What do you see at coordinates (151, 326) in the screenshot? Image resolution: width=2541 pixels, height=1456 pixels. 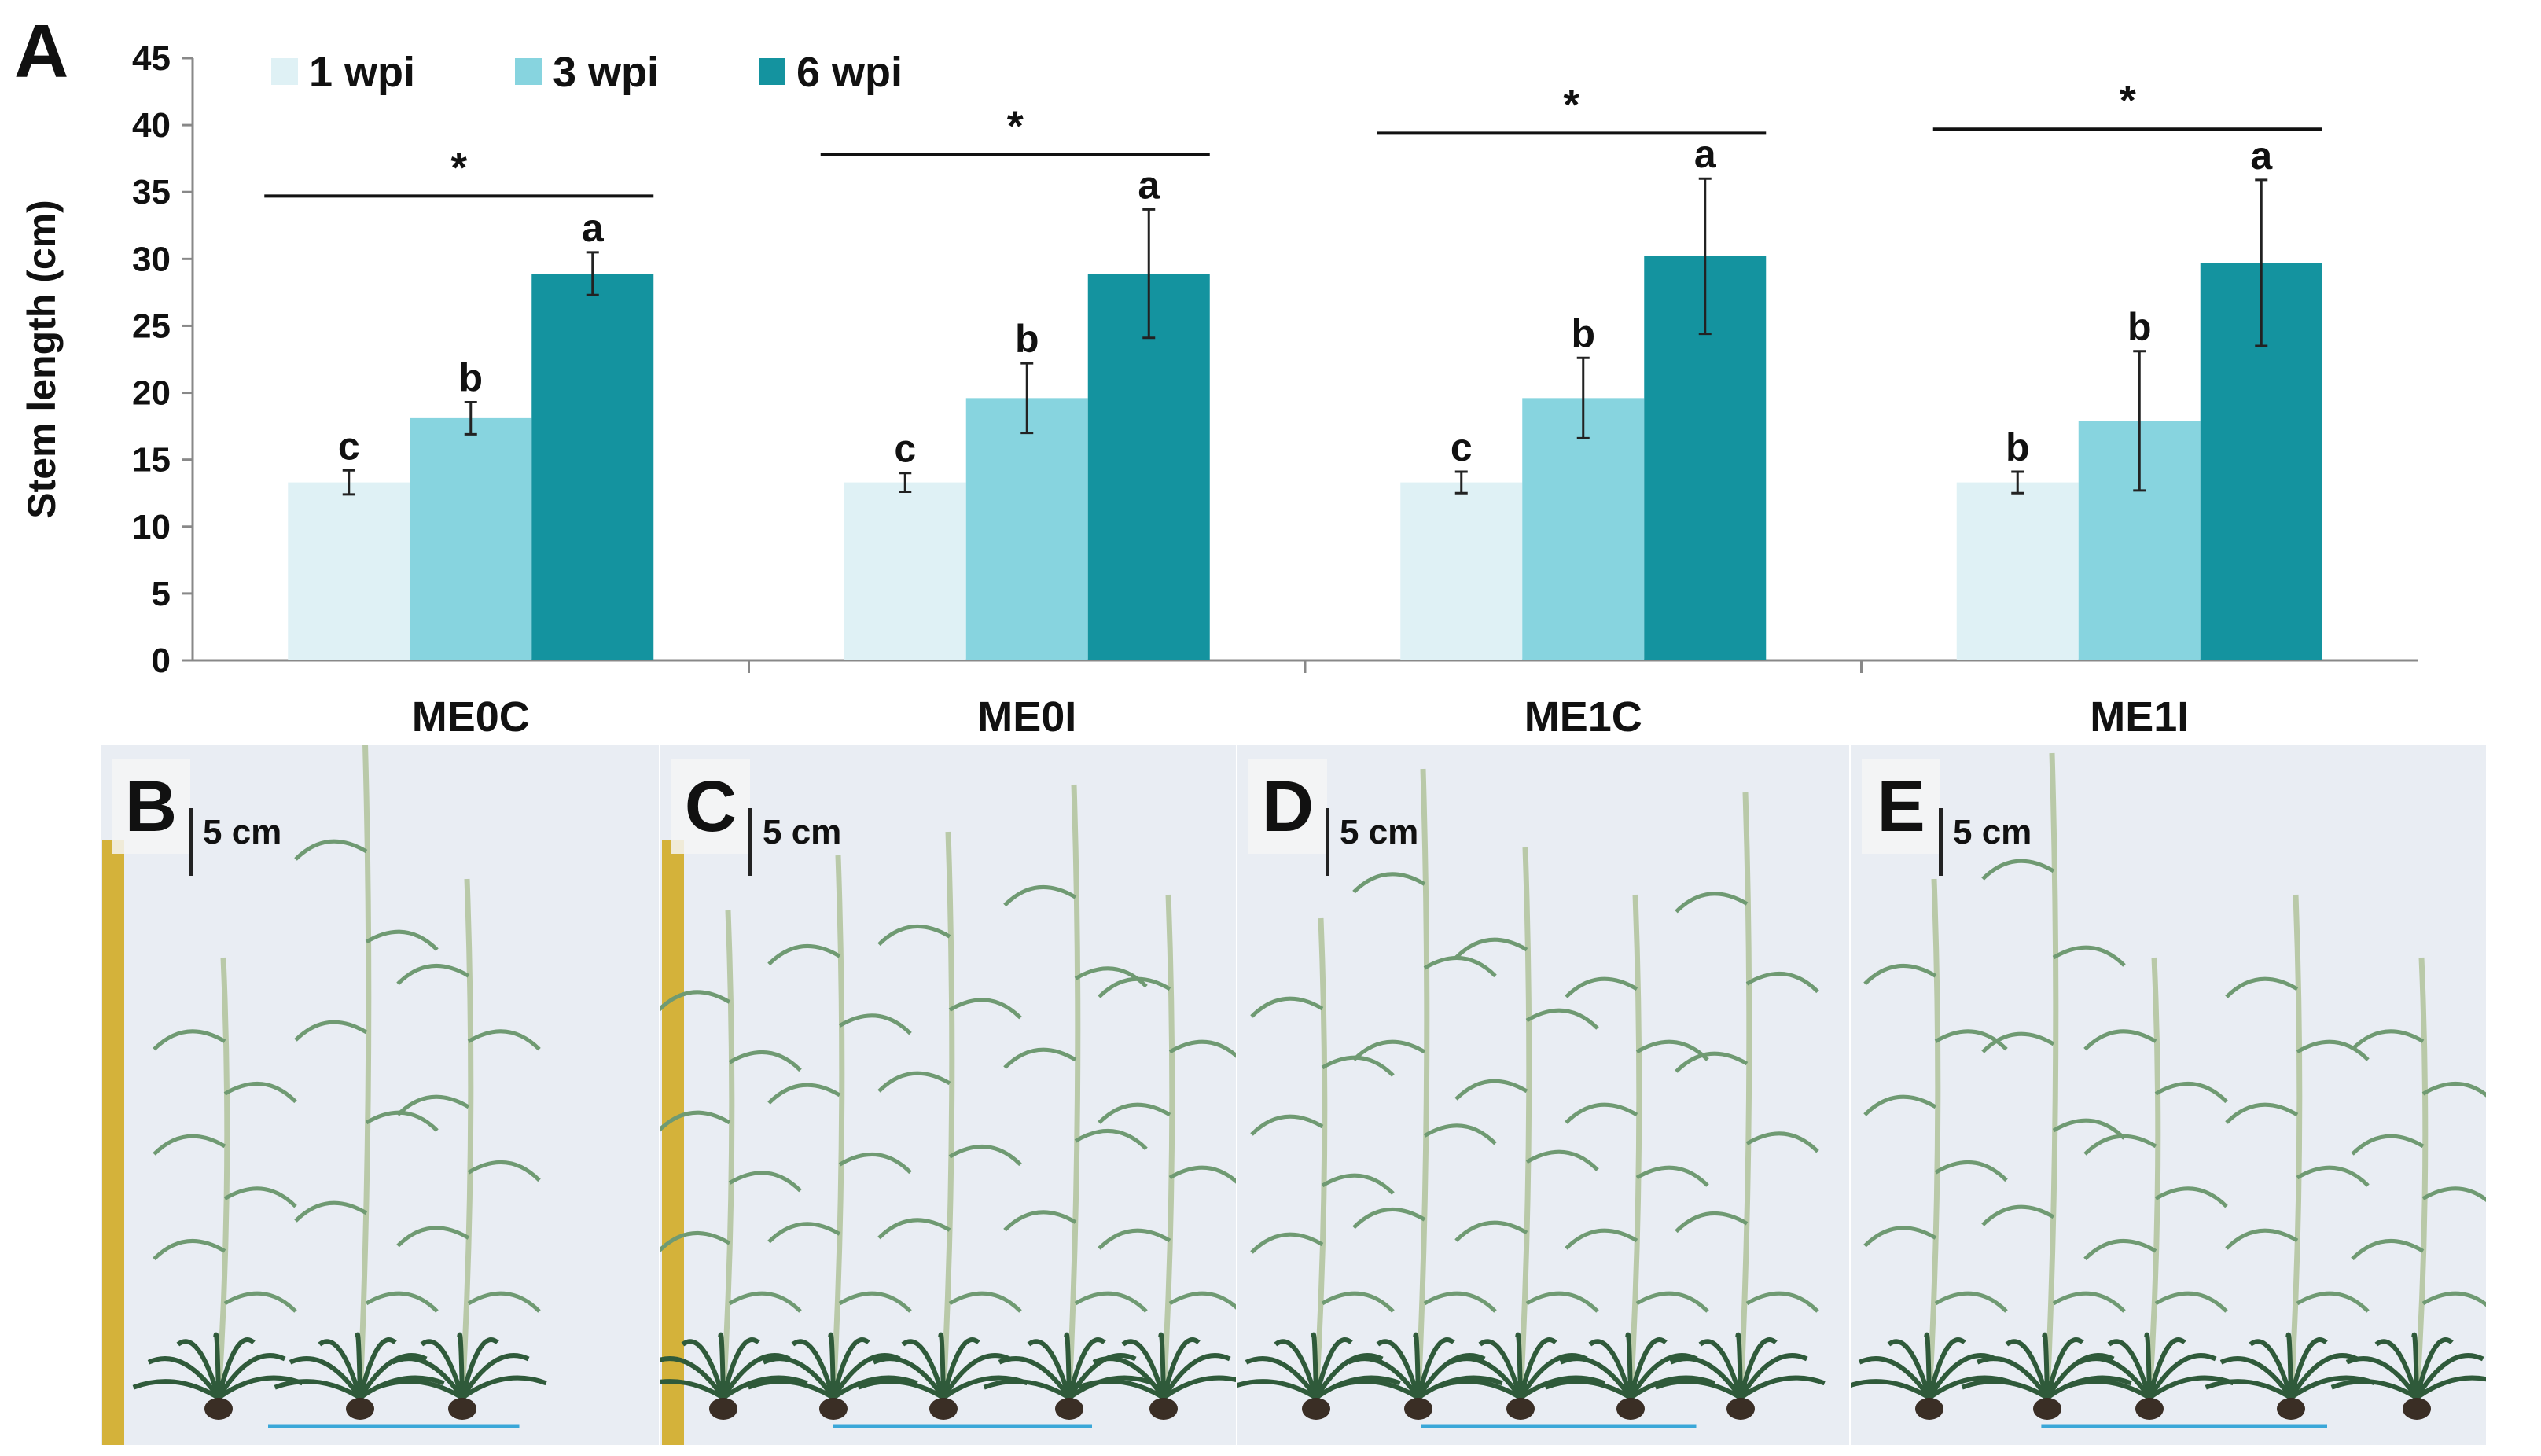 I see `y-tick-label: 25` at bounding box center [151, 326].